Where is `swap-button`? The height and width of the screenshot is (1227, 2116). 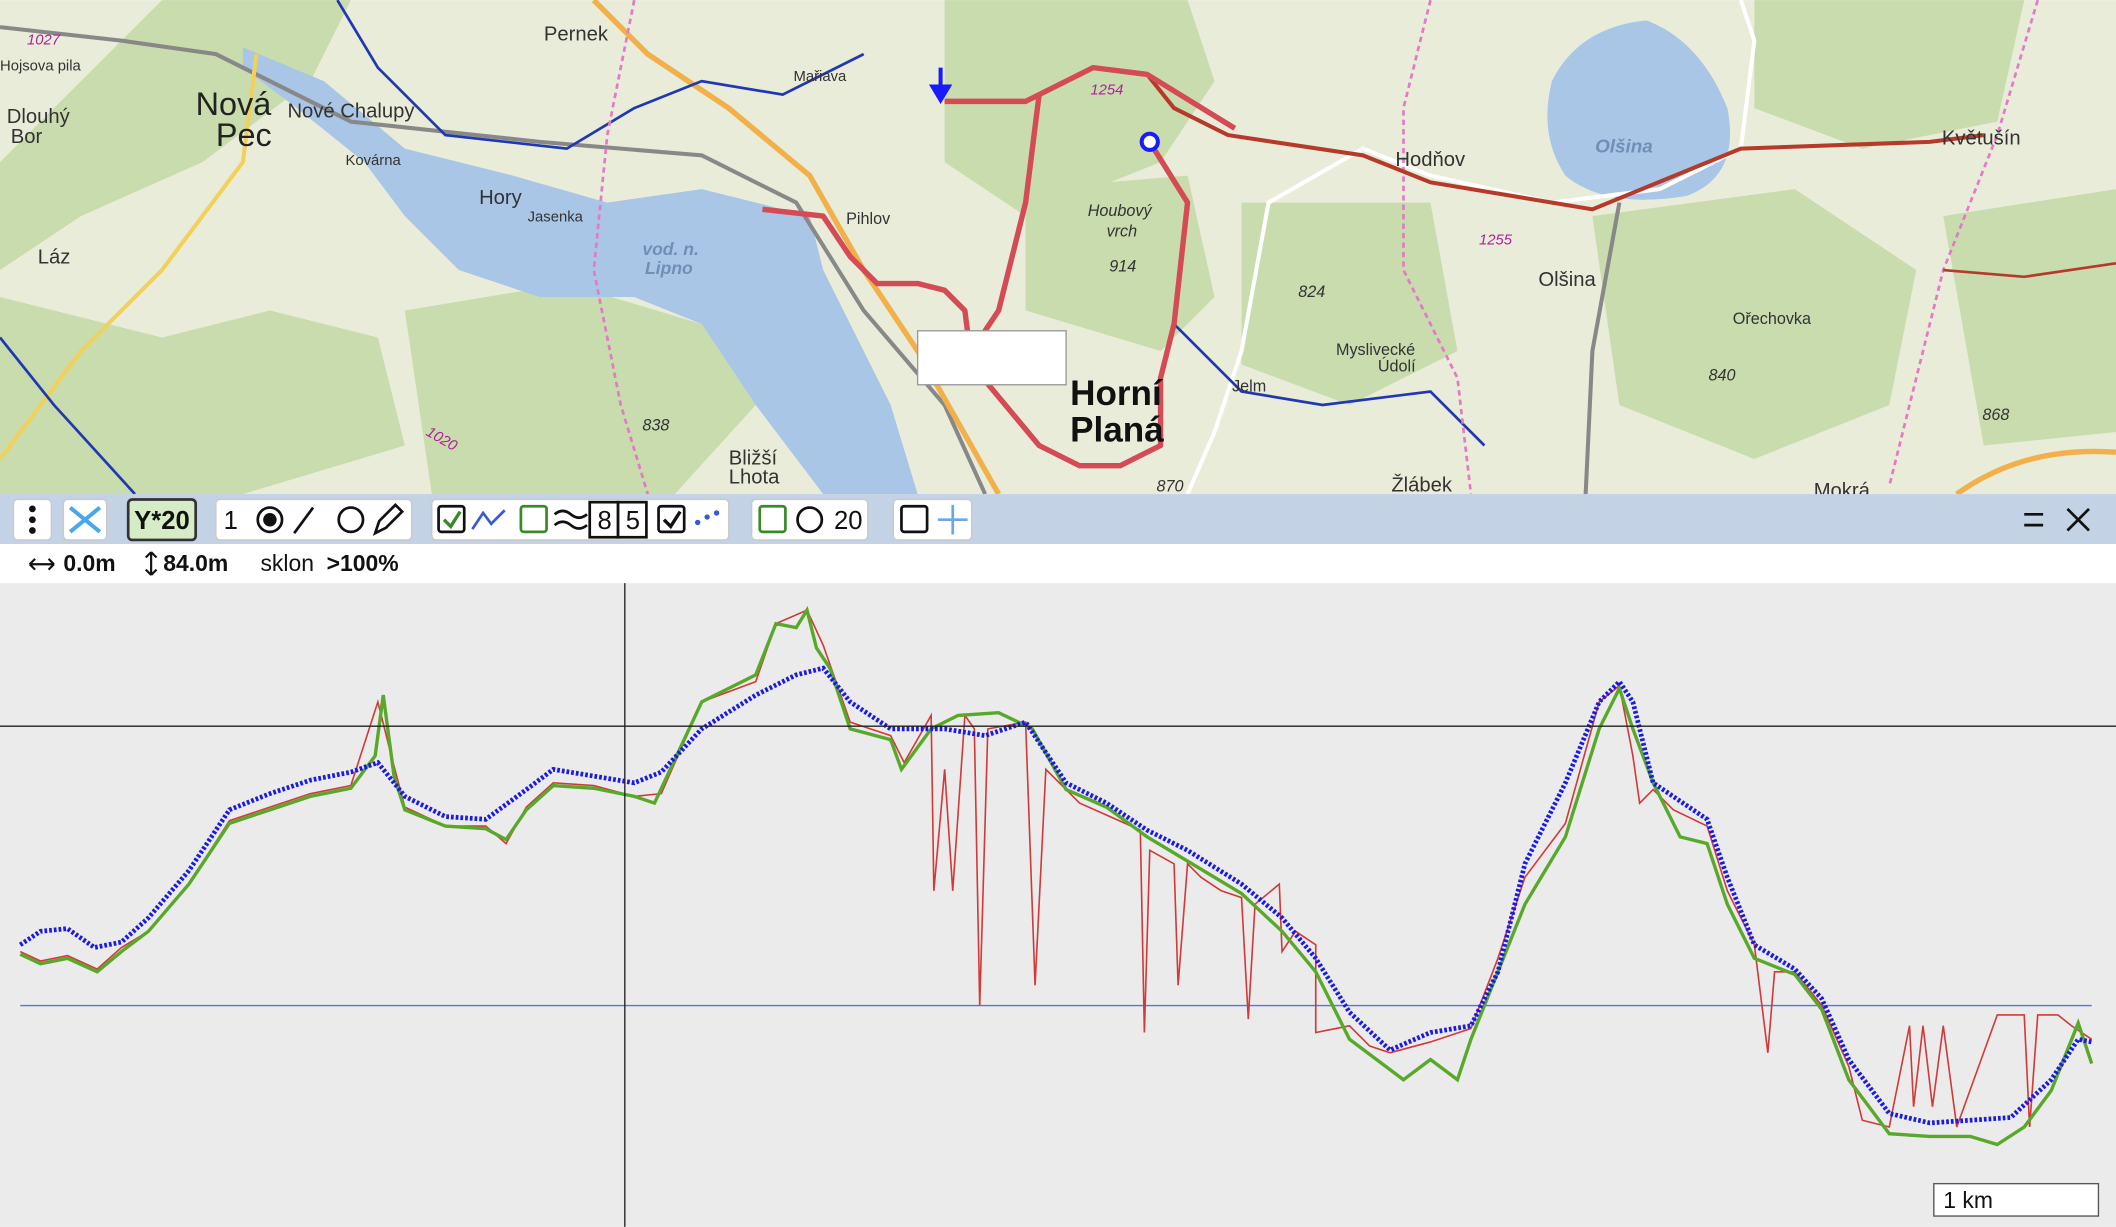
swap-button is located at coordinates (2034, 519).